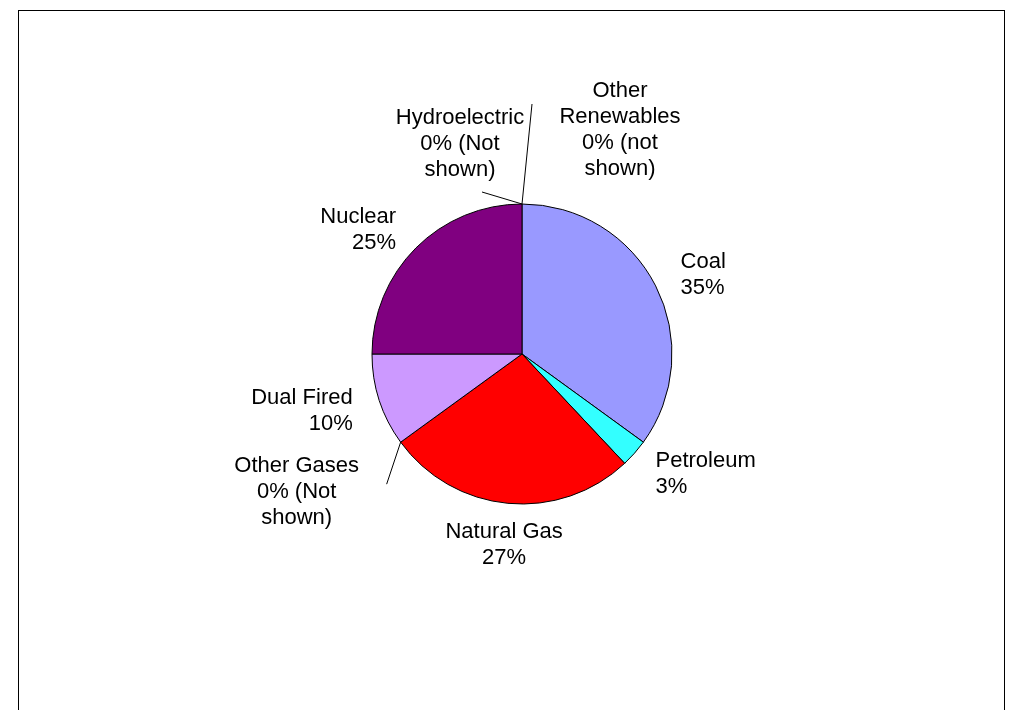  Describe the element at coordinates (297, 465) in the screenshot. I see `legend-label: Other Gases` at that location.